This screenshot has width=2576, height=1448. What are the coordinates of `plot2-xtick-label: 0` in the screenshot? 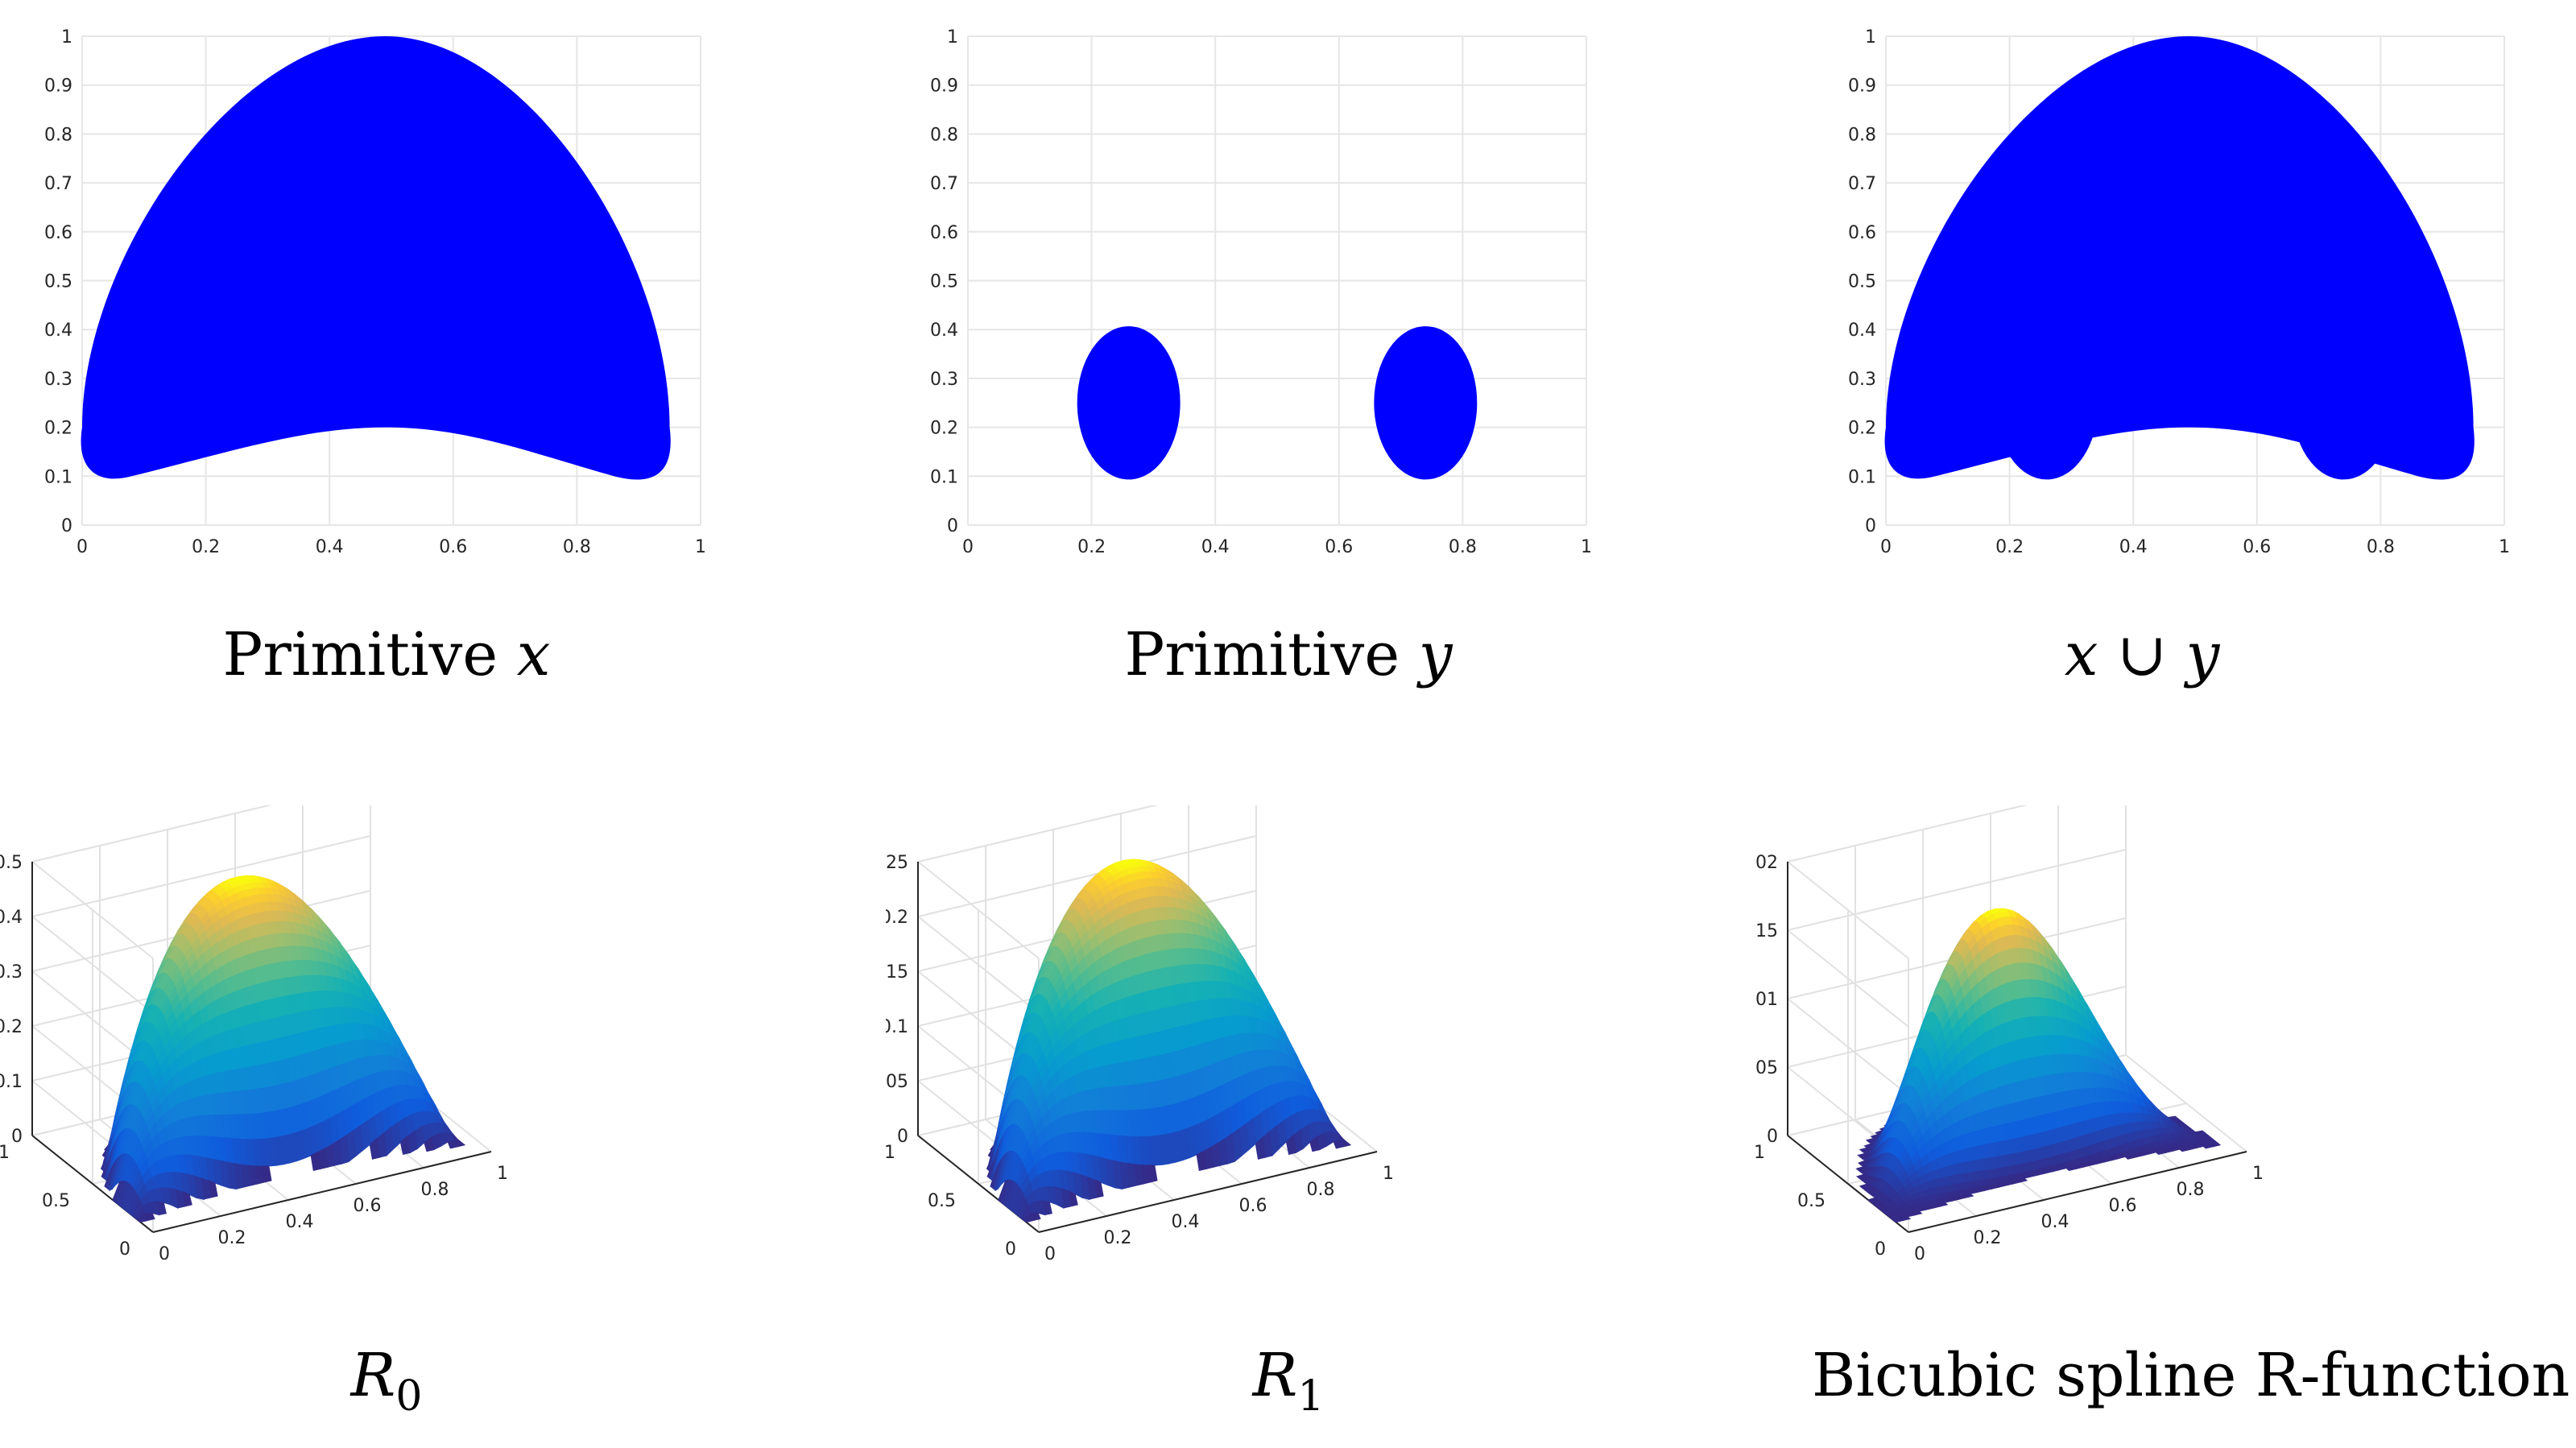 It's located at (1886, 547).